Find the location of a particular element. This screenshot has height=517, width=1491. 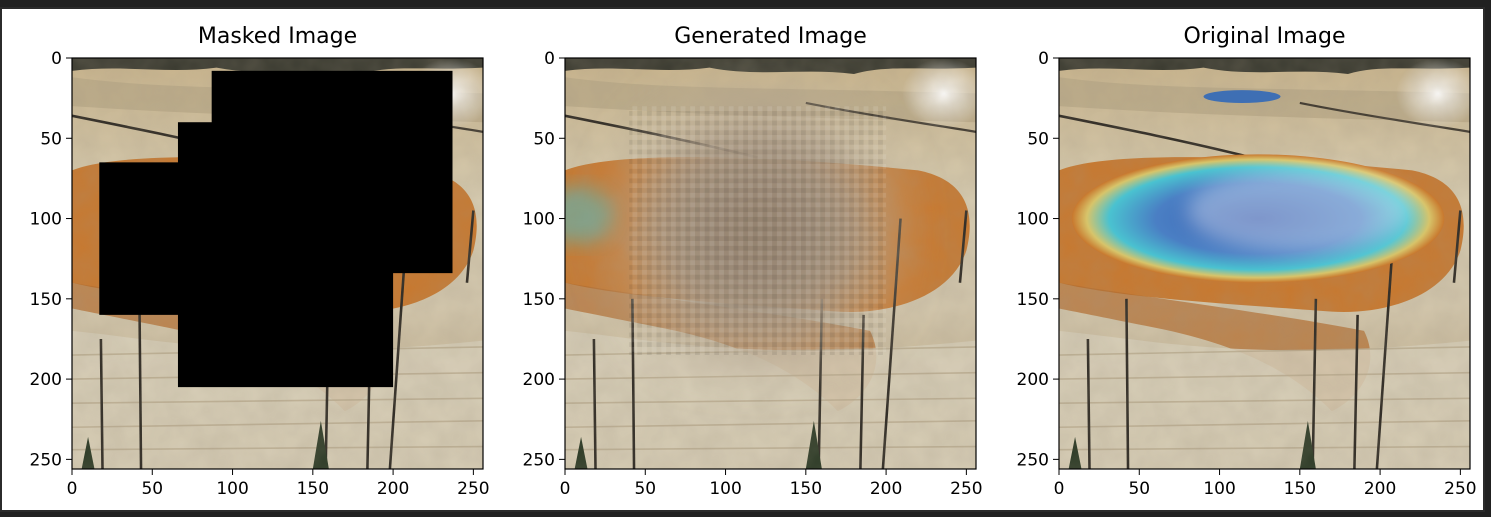

small-pool is located at coordinates (1242, 96).